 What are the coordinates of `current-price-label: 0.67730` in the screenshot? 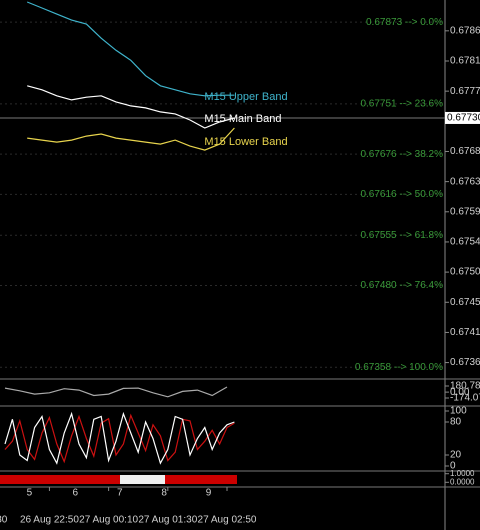 It's located at (463, 118).